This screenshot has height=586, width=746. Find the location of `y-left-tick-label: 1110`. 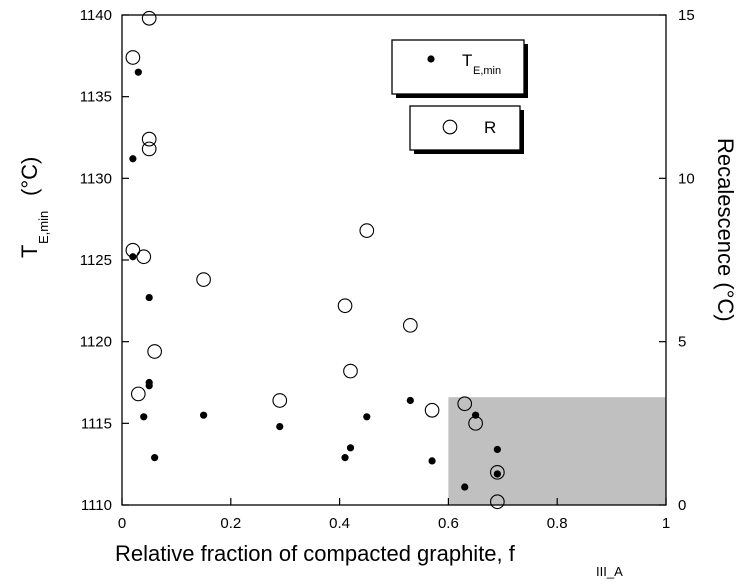

y-left-tick-label: 1110 is located at coordinates (96, 505).